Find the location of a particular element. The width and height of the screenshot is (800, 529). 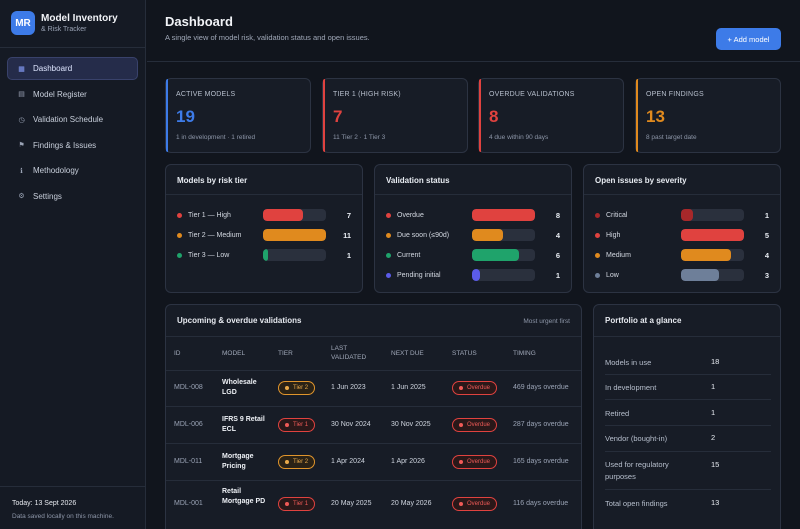

nav-item-validation-schedule: ◷ Validation Schedule is located at coordinates (72, 119).